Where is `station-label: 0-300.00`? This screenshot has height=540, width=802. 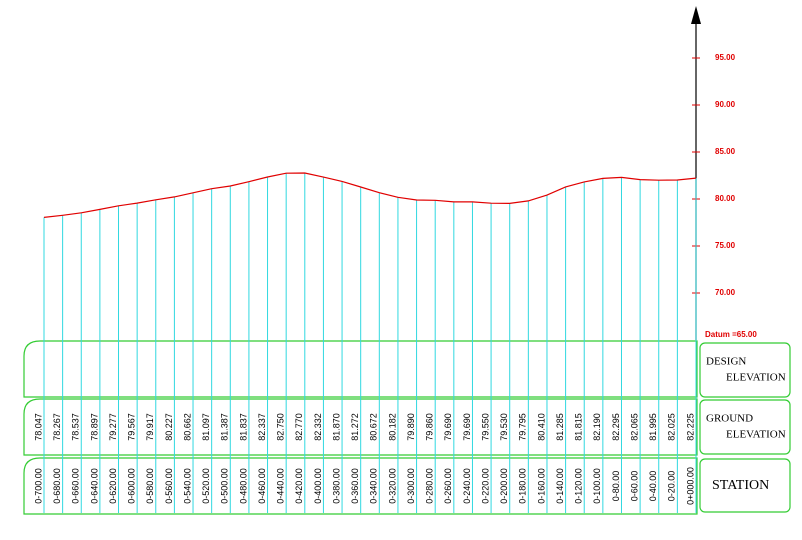 station-label: 0-300.00 is located at coordinates (411, 486).